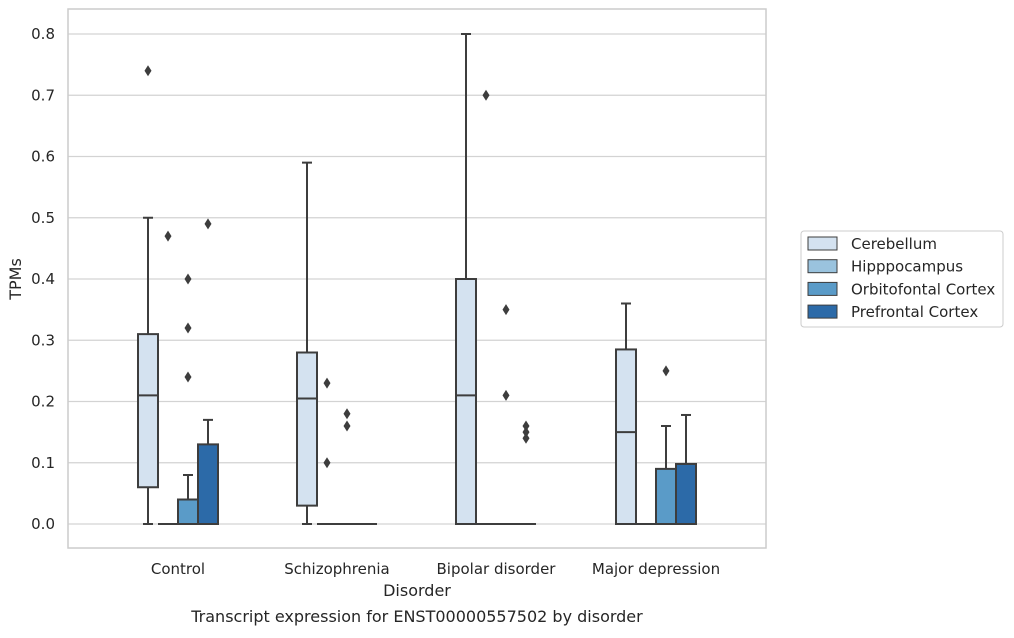 The height and width of the screenshot is (638, 1014). What do you see at coordinates (43, 402) in the screenshot?
I see `y-tick-label: 0.2` at bounding box center [43, 402].